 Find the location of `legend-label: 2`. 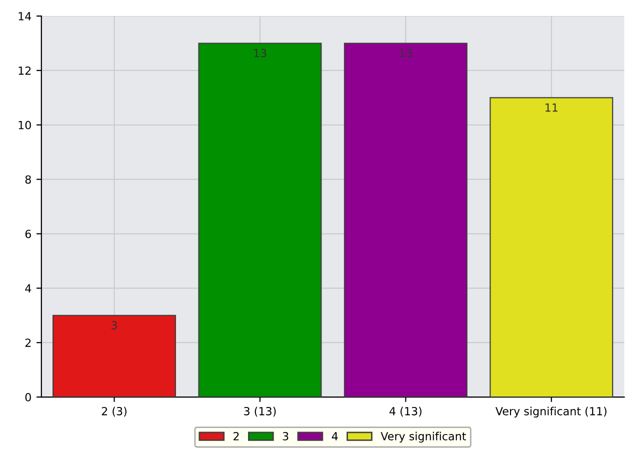

legend-label: 2 is located at coordinates (236, 436).